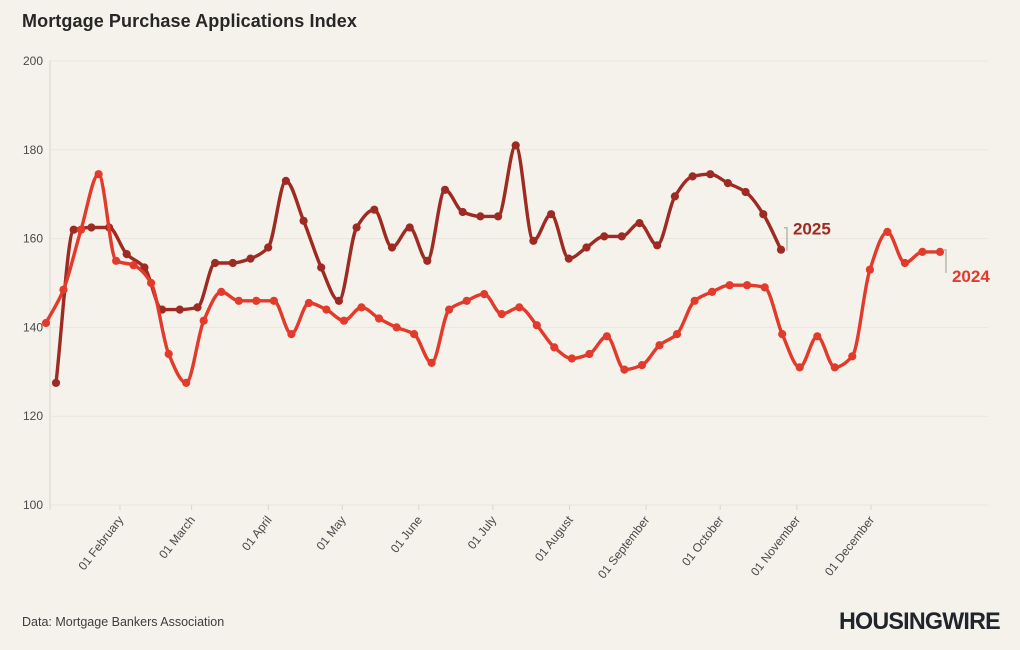 This screenshot has width=1020, height=650. I want to click on x-axis-label: 01 March, so click(177, 537).